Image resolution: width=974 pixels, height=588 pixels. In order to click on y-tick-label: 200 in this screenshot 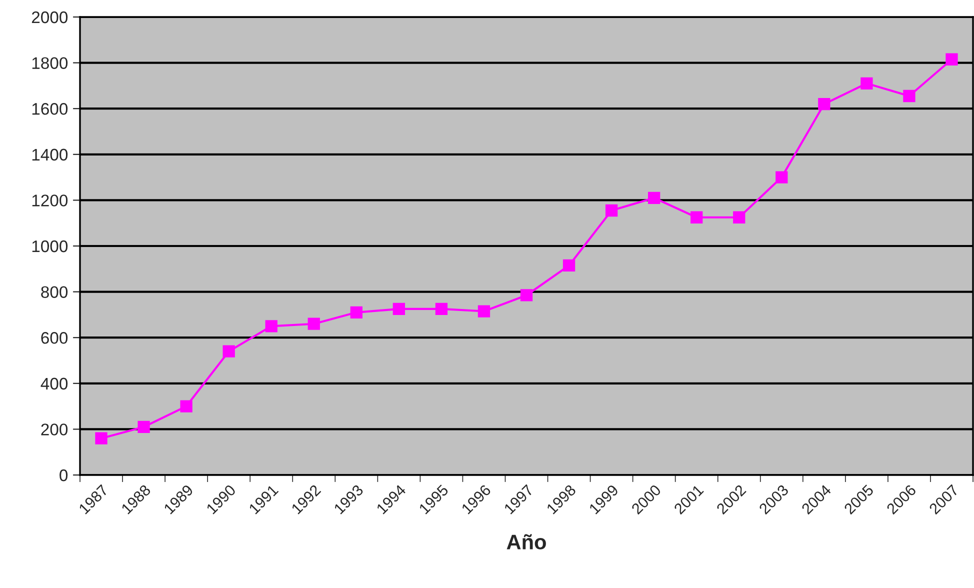, I will do `click(54, 430)`.